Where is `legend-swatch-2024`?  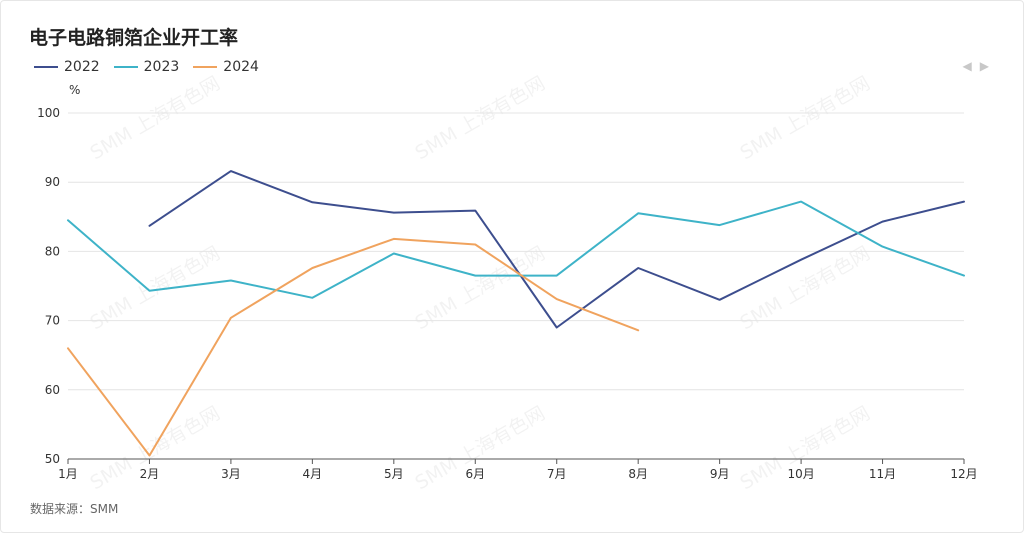 legend-swatch-2024 is located at coordinates (205, 67).